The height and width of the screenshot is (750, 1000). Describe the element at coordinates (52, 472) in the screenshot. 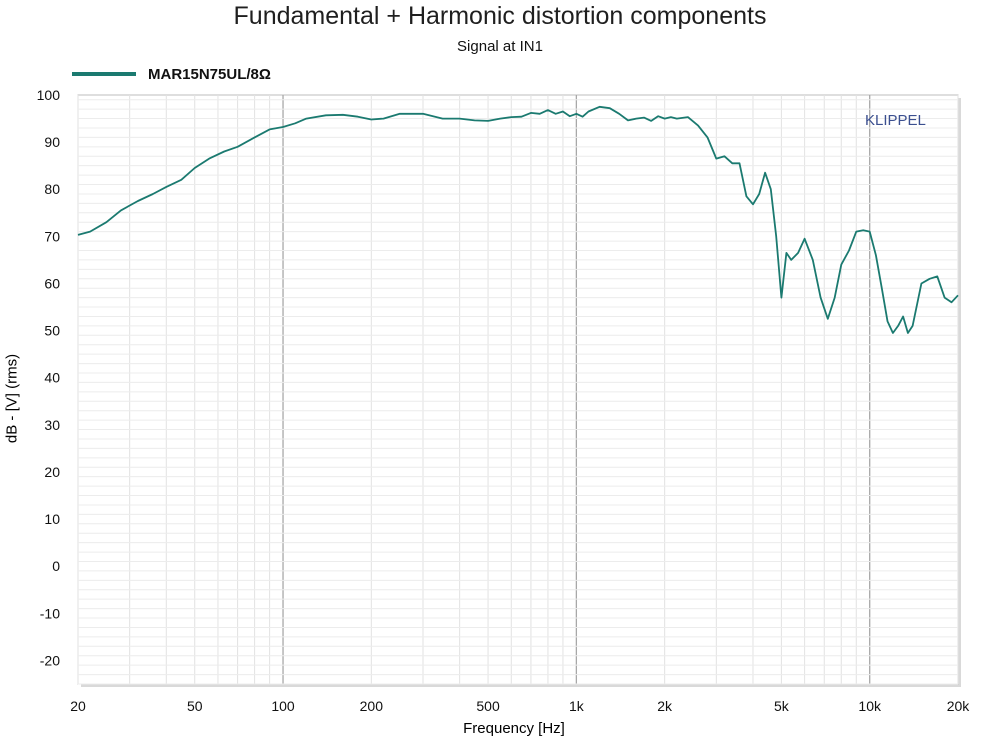

I see `y-tick-label: 20` at that location.